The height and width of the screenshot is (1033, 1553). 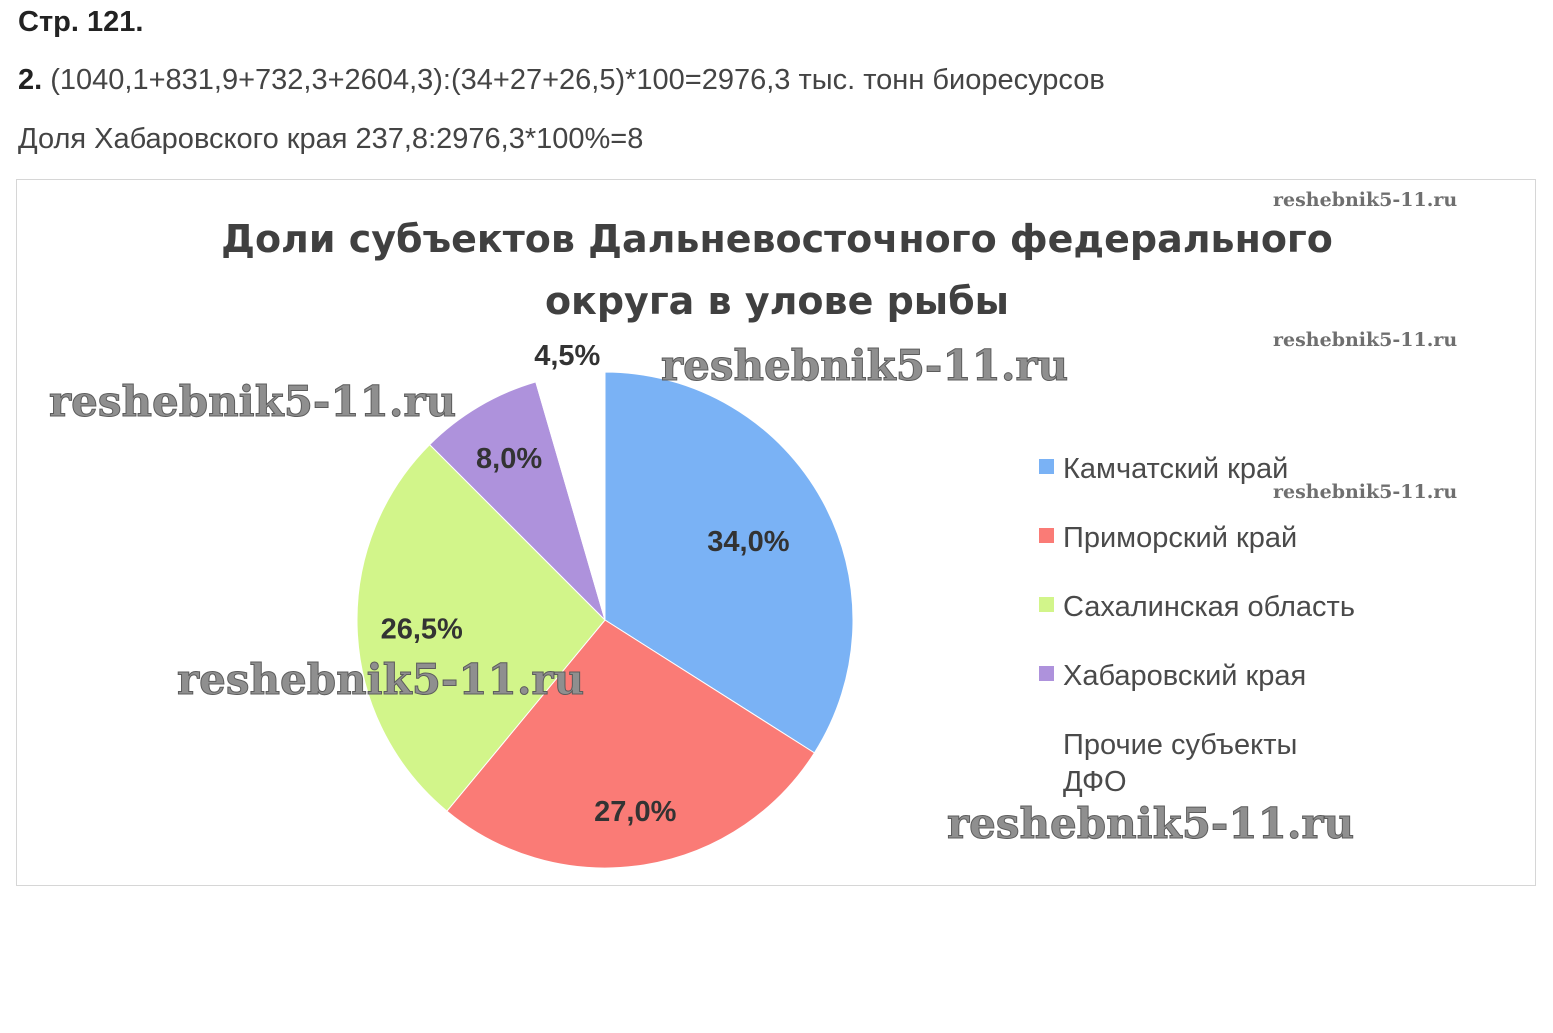 I want to click on page-heading: Стр. 121., so click(x=81, y=22).